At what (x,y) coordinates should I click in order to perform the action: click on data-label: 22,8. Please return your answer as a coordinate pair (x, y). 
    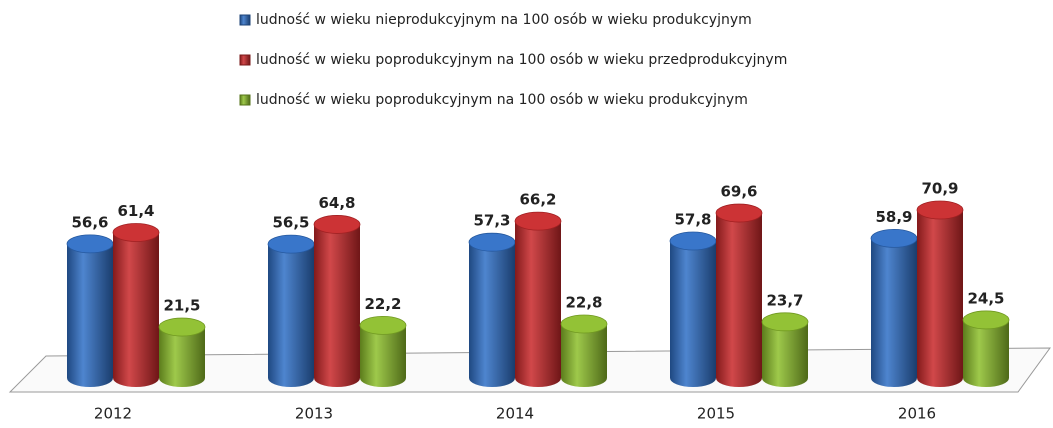
    Looking at the image, I should click on (583, 302).